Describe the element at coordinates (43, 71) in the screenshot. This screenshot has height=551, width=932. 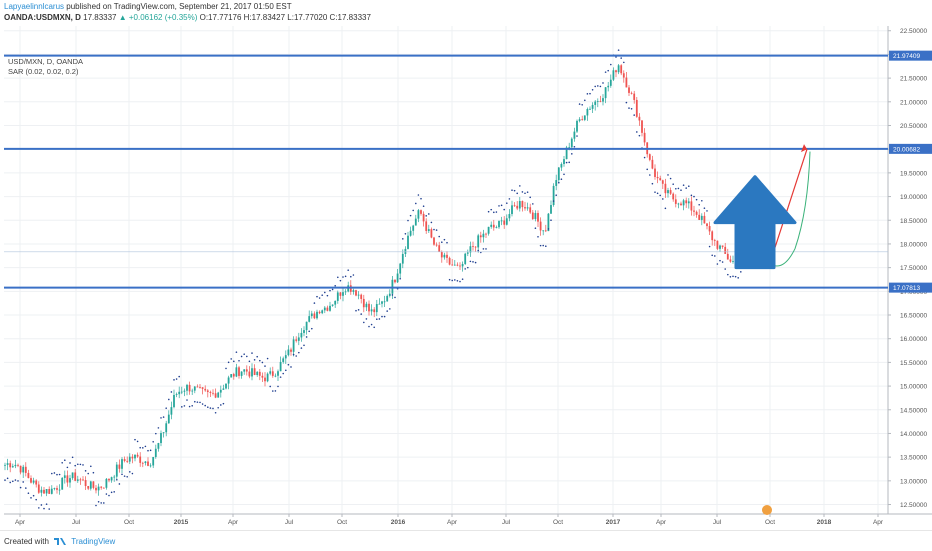
I see `indicator-label: SAR (0.02, 0.02, 0.2)` at that location.